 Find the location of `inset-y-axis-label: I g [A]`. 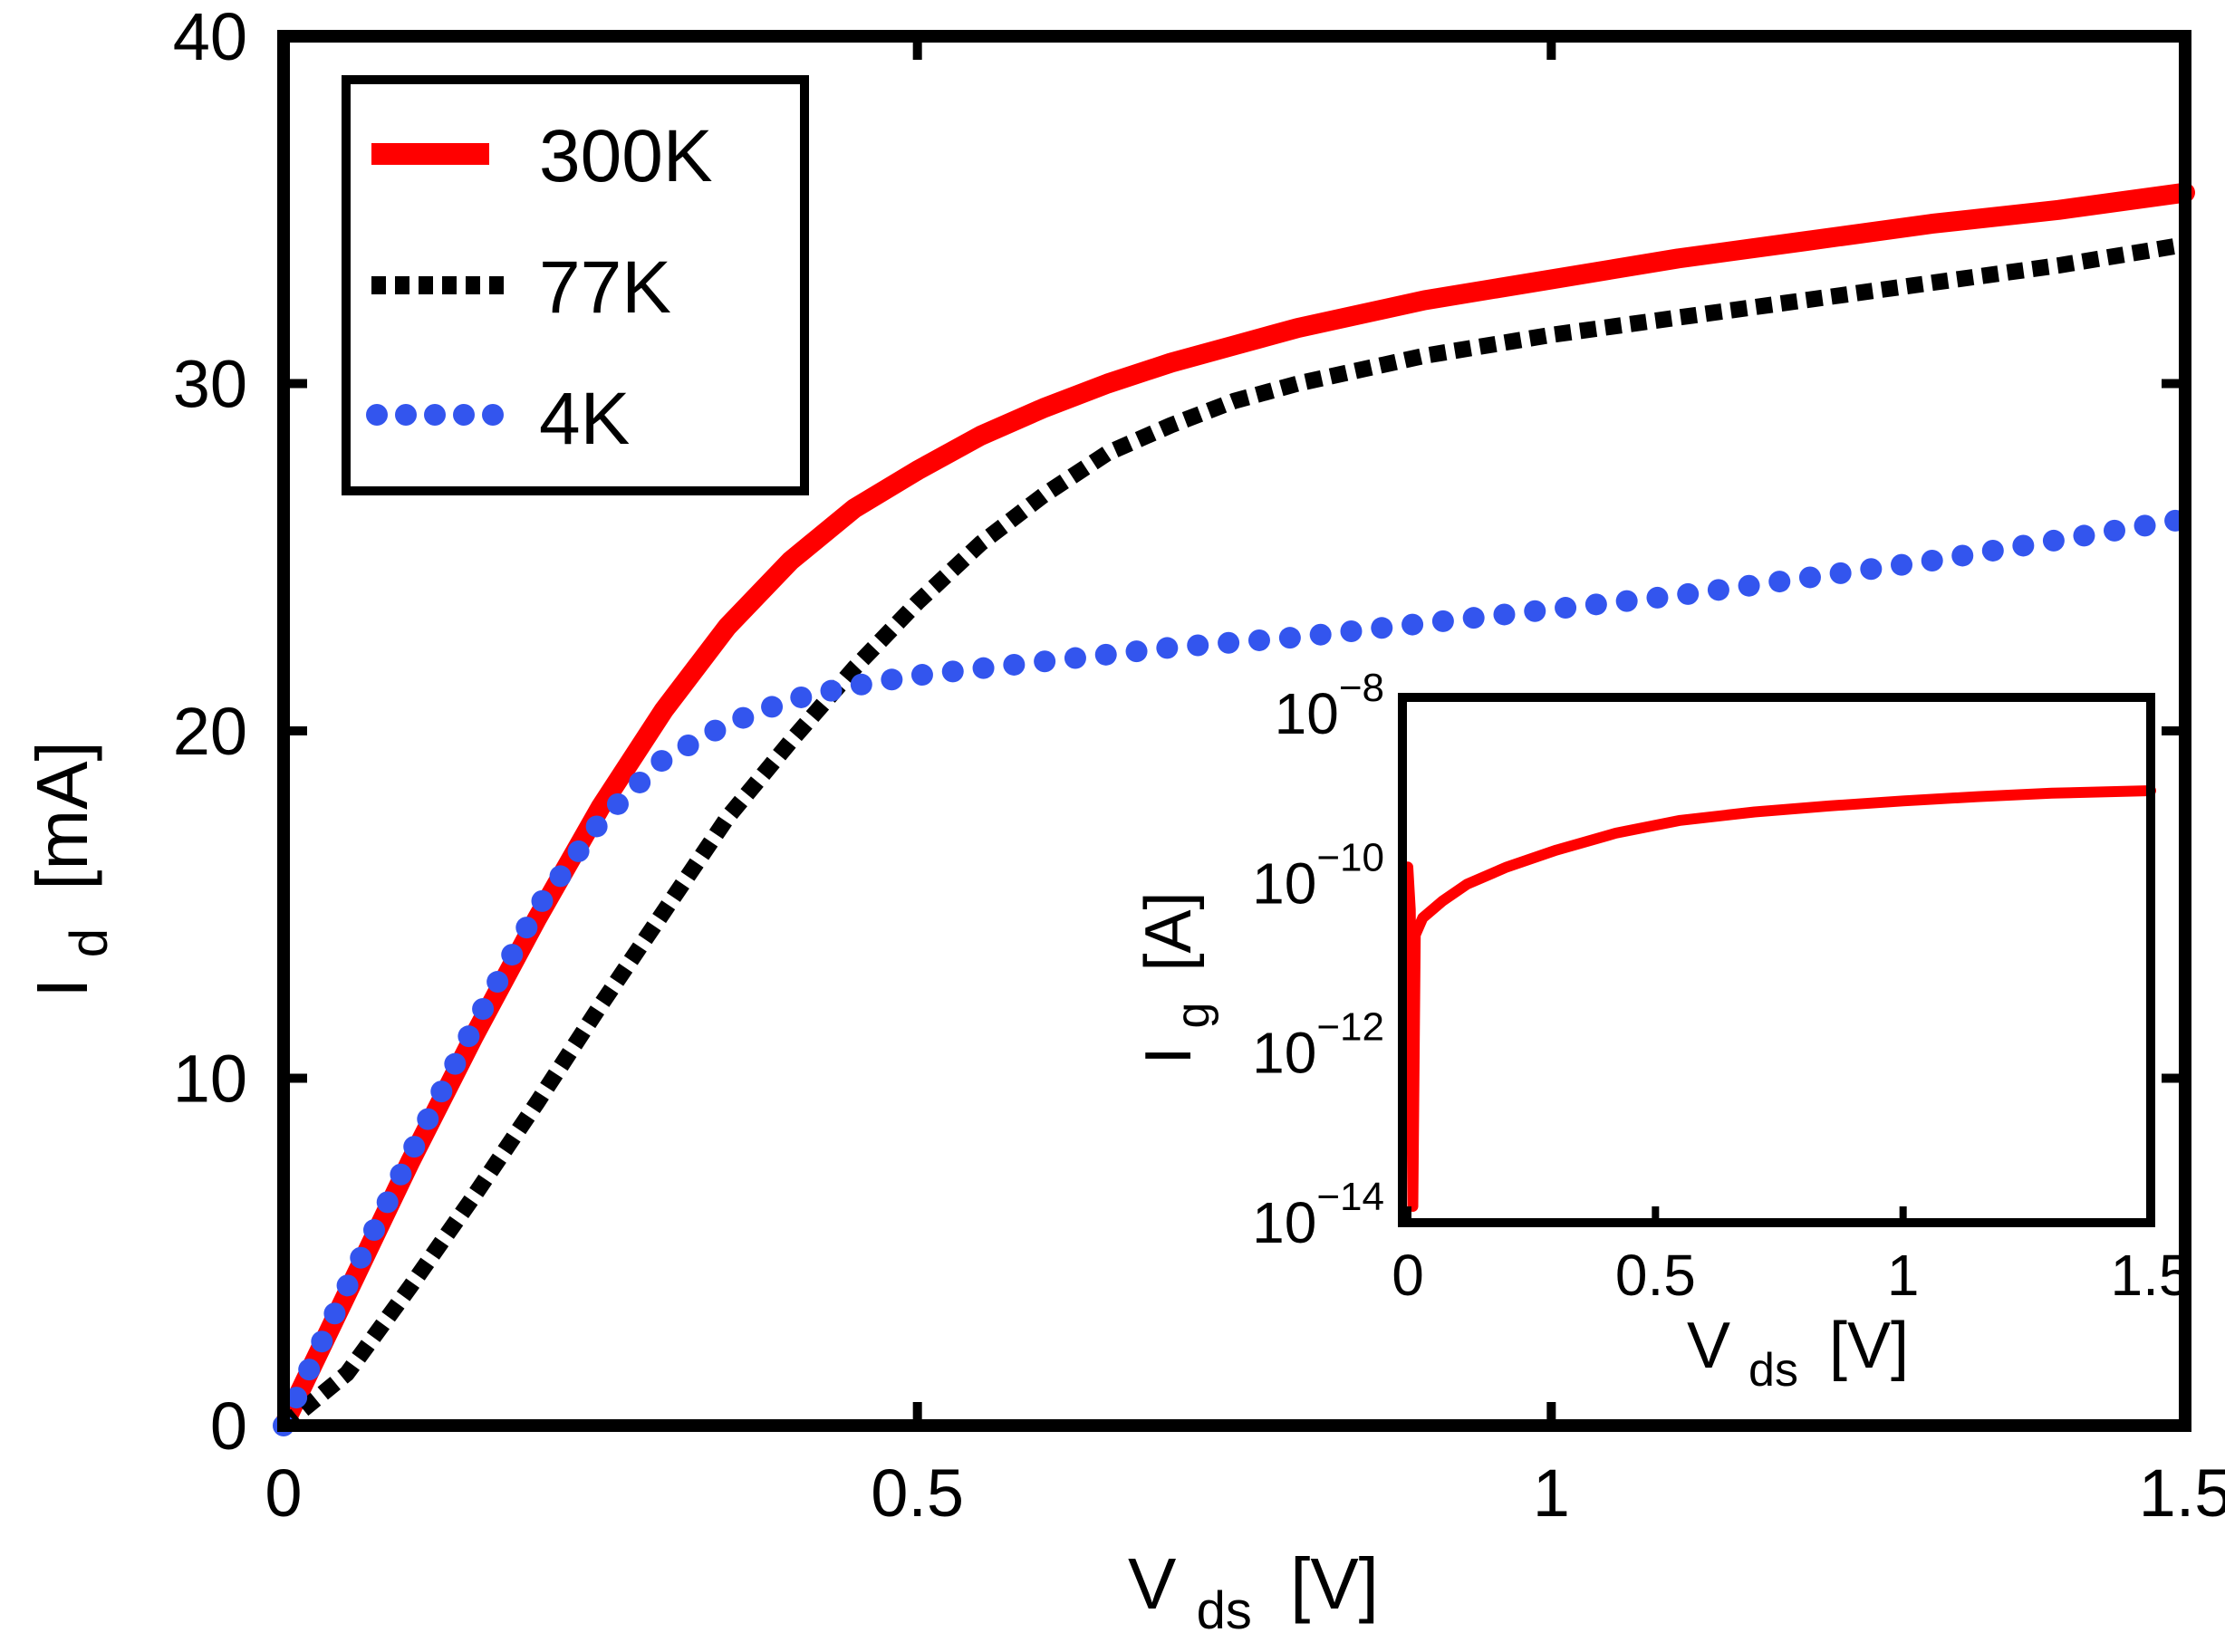

inset-y-axis-label: I g [A] is located at coordinates (1177, 978).